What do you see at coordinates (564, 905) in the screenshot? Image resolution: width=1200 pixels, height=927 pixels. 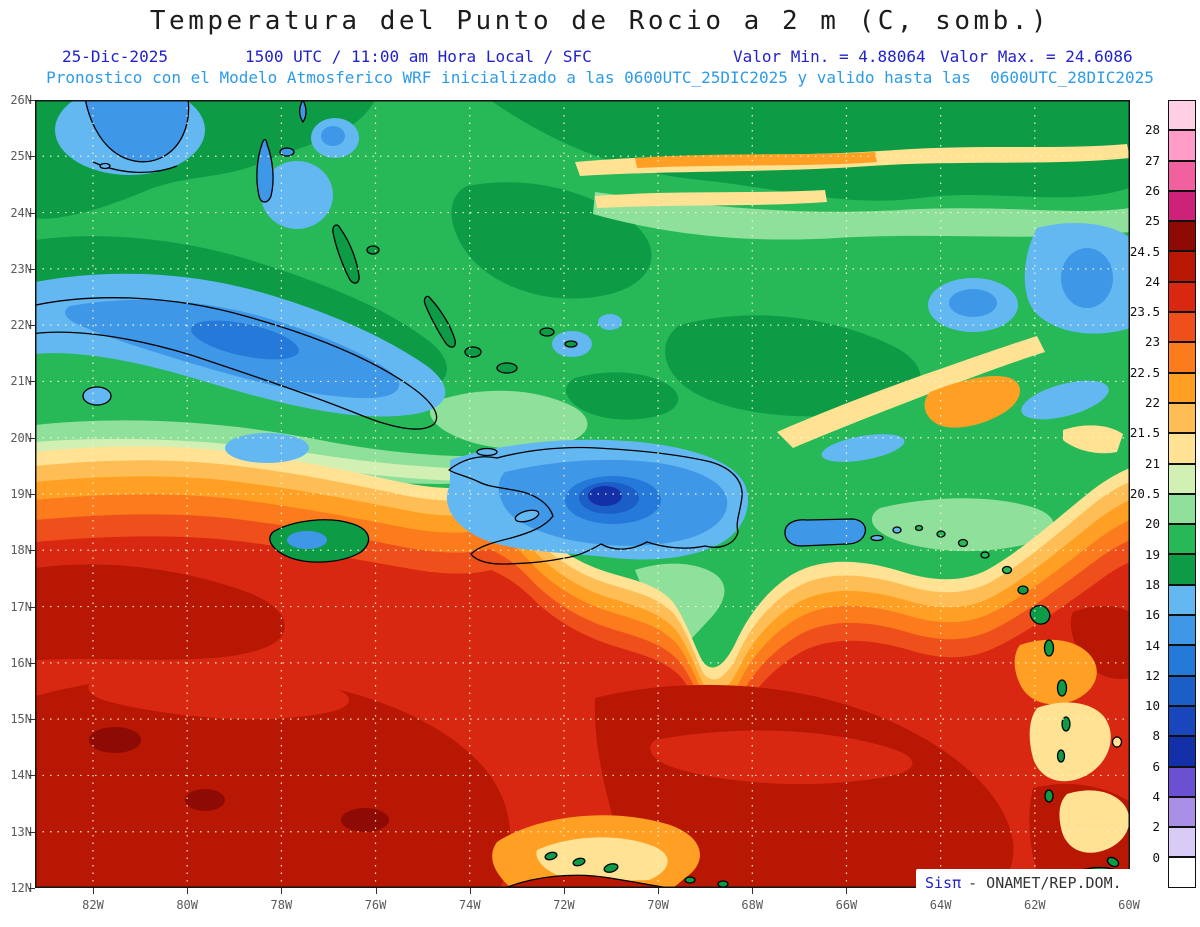 I see `lon-label: 72W` at bounding box center [564, 905].